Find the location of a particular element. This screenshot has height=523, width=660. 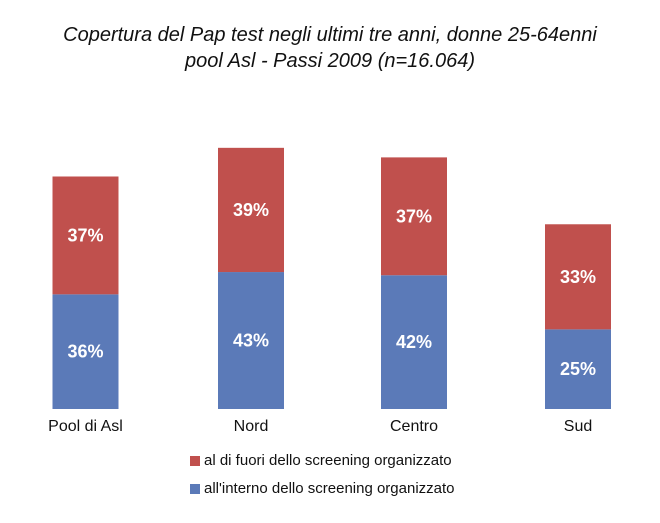

legend-swatch-inside is located at coordinates (195, 488).